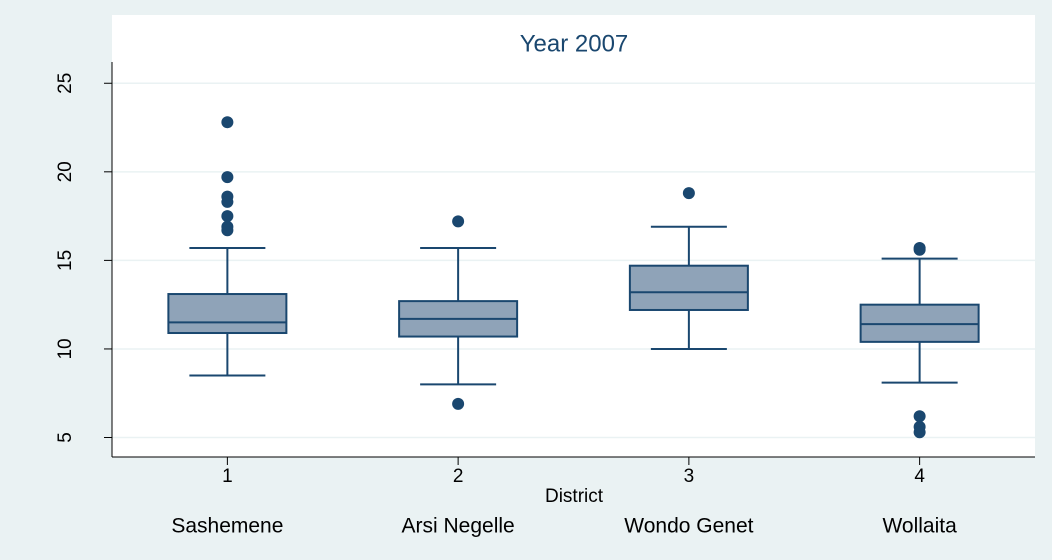 This screenshot has width=1052, height=560. Describe the element at coordinates (65, 83) in the screenshot. I see `y-tick-label: 25` at that location.